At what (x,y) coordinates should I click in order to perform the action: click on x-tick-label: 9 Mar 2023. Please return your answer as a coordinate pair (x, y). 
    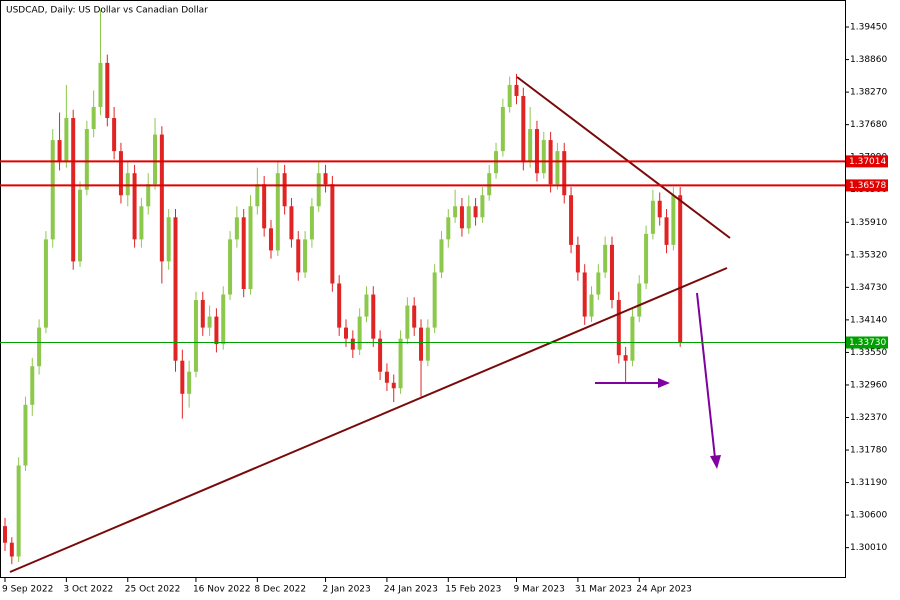
    Looking at the image, I should click on (539, 590).